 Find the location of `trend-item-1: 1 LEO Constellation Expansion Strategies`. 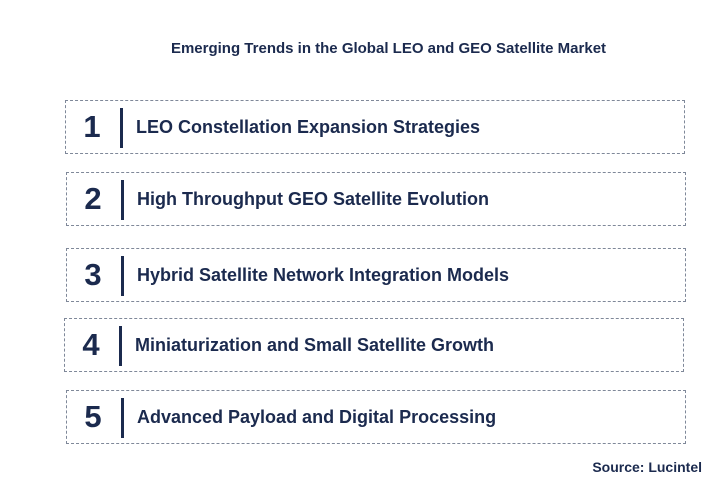

trend-item-1: 1 LEO Constellation Expansion Strategies is located at coordinates (375, 127).